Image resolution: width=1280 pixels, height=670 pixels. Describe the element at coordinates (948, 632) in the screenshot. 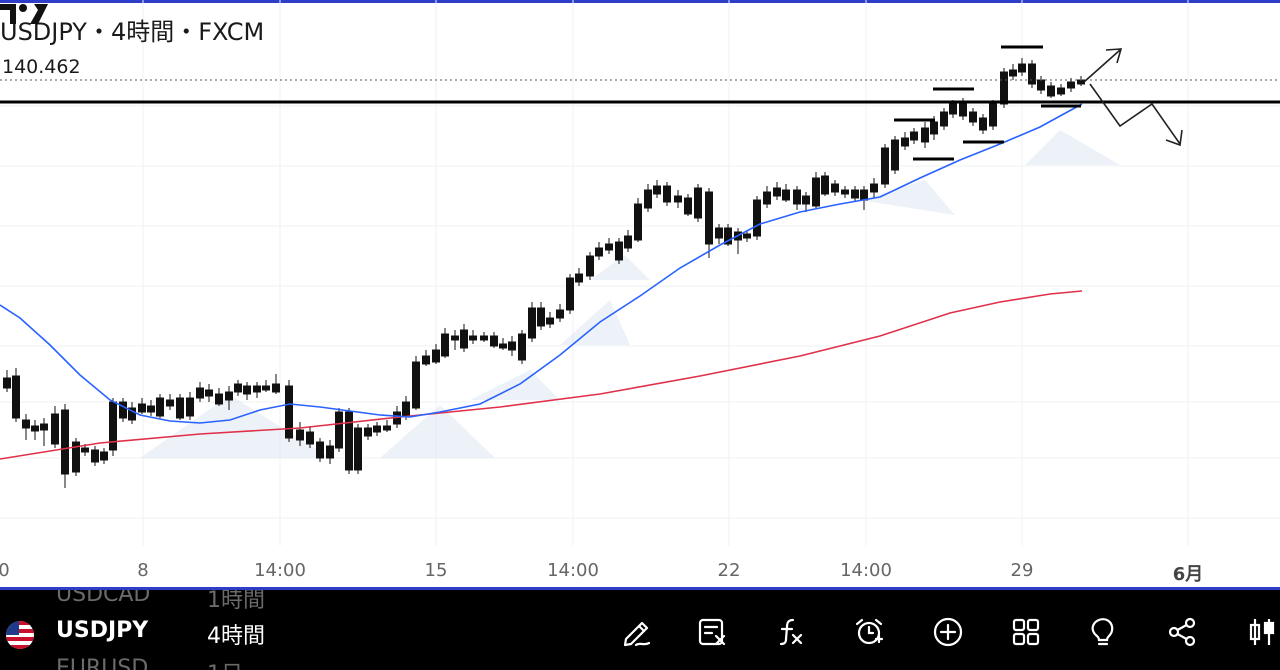

I see `plus-circle-icon` at that location.